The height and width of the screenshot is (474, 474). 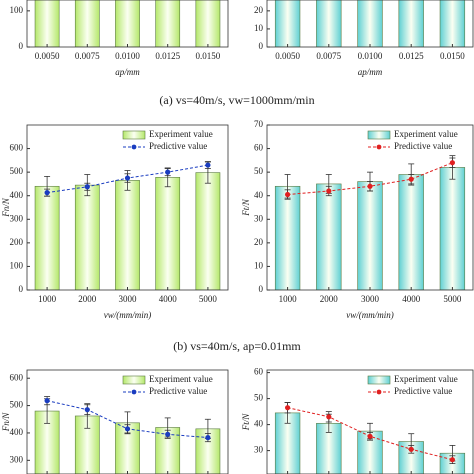 What do you see at coordinates (259, 171) in the screenshot?
I see `y-tick-label: 50` at bounding box center [259, 171].